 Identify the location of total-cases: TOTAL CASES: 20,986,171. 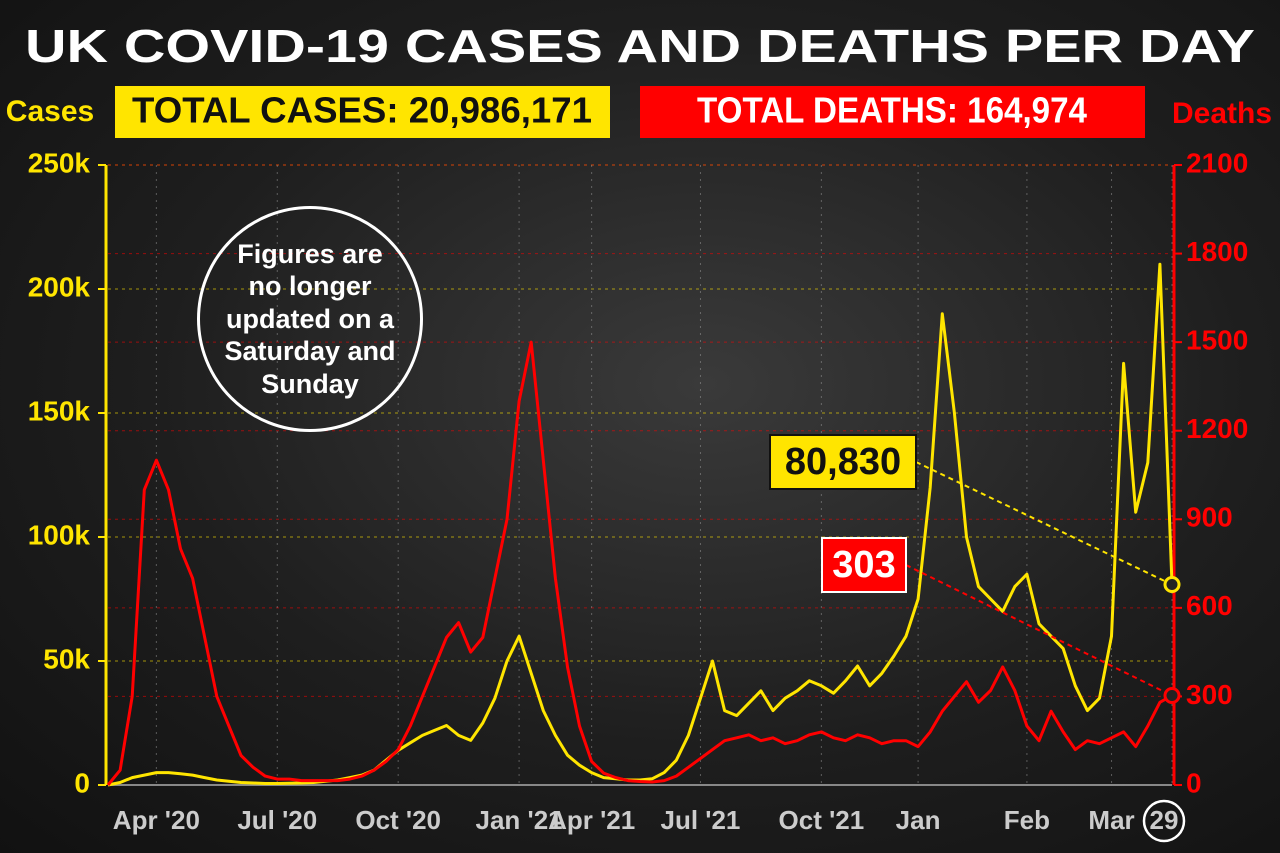
(362, 110).